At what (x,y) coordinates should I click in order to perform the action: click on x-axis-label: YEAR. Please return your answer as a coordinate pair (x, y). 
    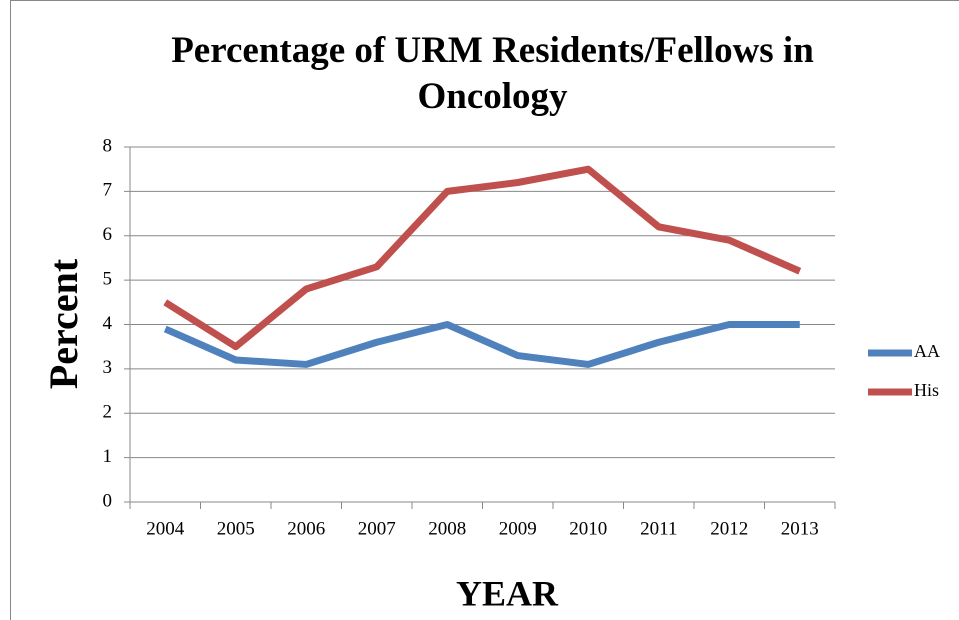
    Looking at the image, I should click on (507, 593).